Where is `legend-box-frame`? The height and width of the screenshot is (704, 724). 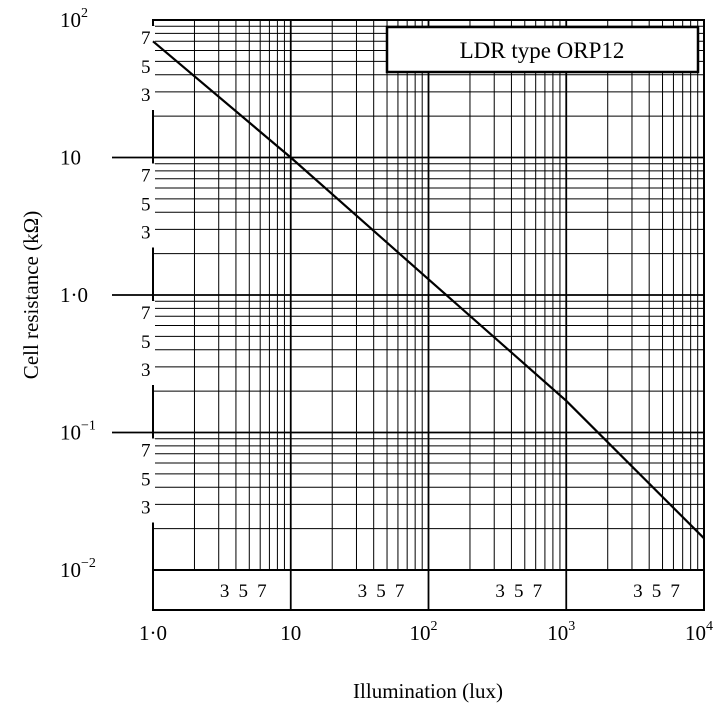
legend-box-frame is located at coordinates (542, 49).